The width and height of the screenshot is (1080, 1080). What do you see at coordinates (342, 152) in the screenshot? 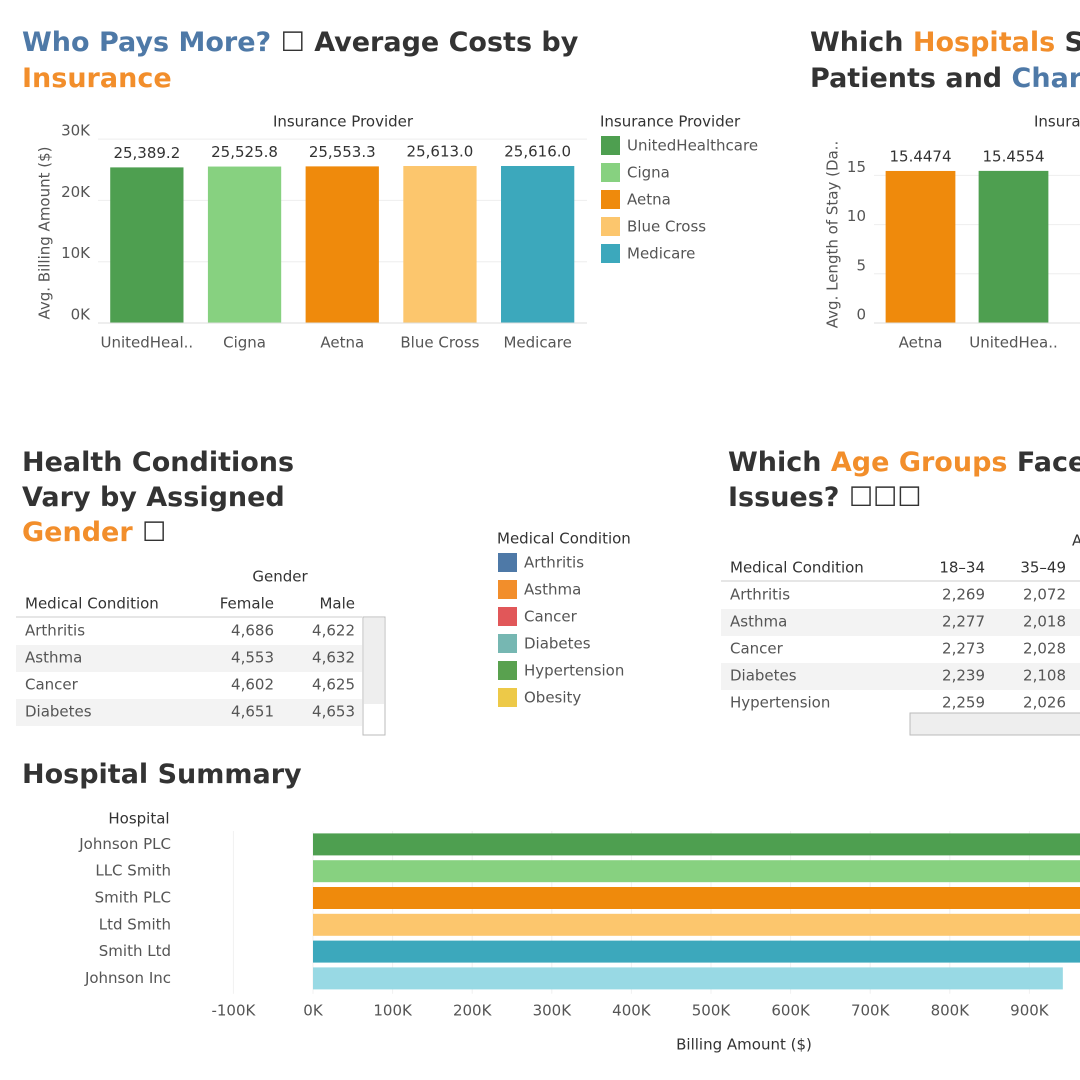
I see `value-label: 25,553.3` at bounding box center [342, 152].